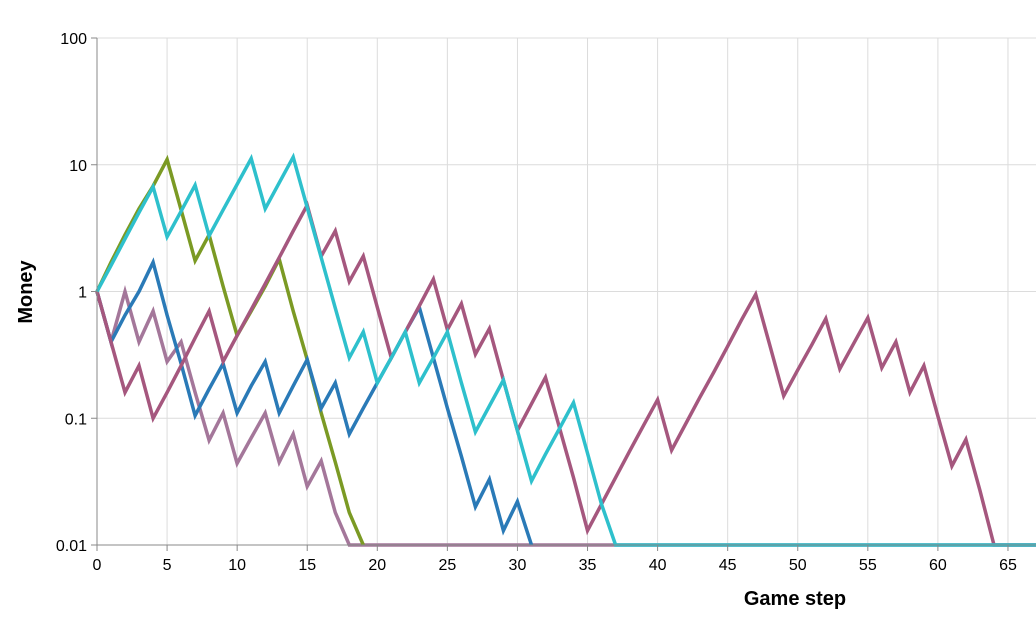  I want to click on x-tick-label: 25, so click(447, 565).